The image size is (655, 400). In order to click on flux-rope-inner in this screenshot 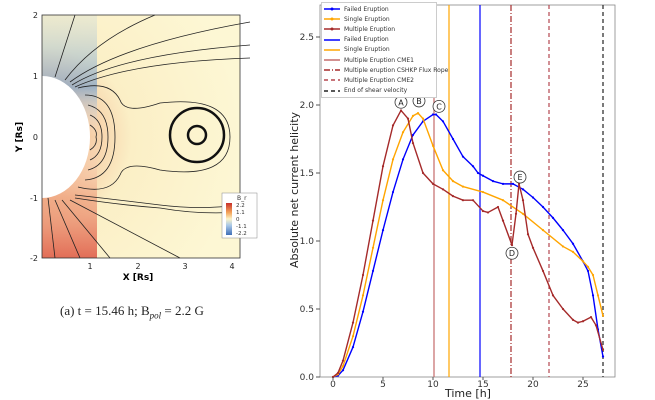, I will do `click(197, 135)`.